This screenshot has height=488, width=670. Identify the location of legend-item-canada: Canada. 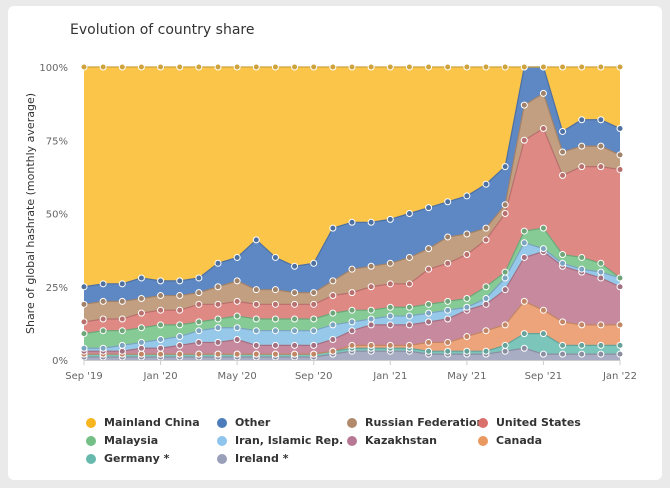
(510, 440).